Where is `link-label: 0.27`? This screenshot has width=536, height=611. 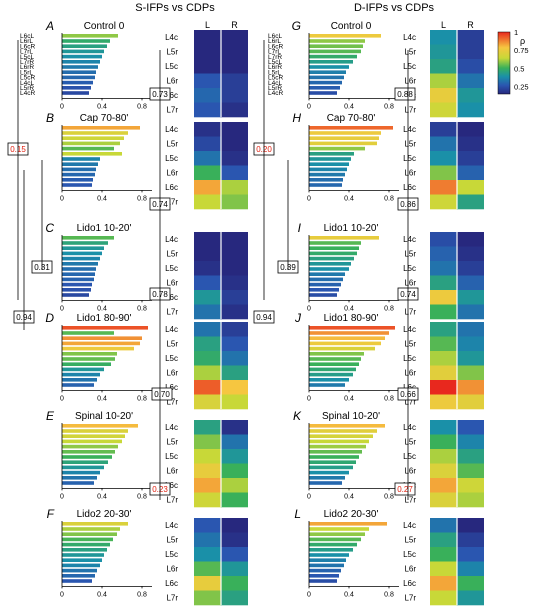
link-label: 0.27 is located at coordinates (405, 489).